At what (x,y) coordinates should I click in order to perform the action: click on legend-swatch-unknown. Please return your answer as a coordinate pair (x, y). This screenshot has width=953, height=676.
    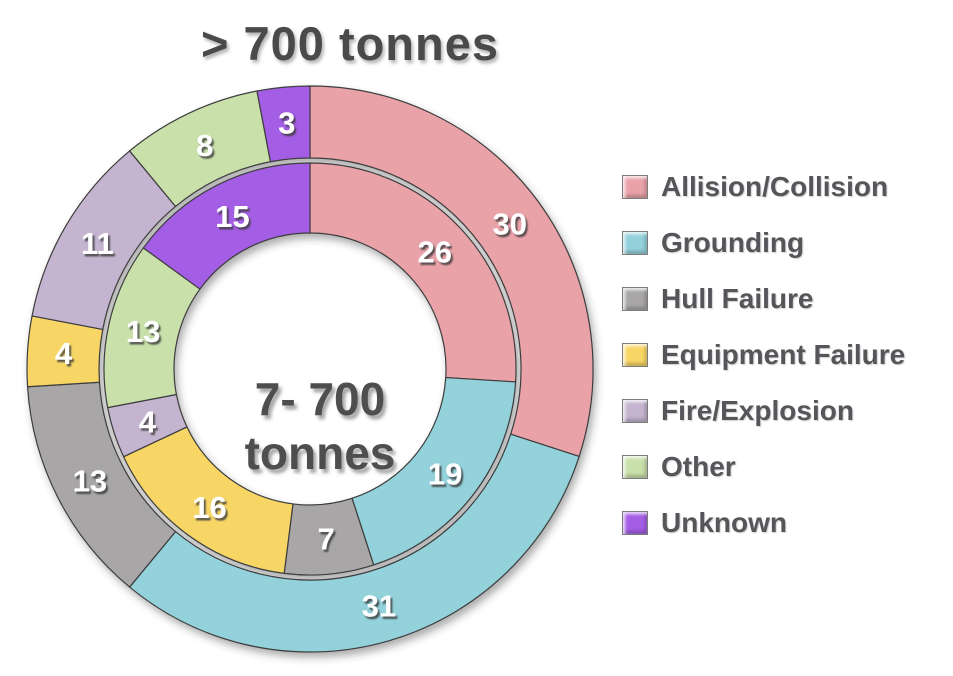
    Looking at the image, I should click on (635, 523).